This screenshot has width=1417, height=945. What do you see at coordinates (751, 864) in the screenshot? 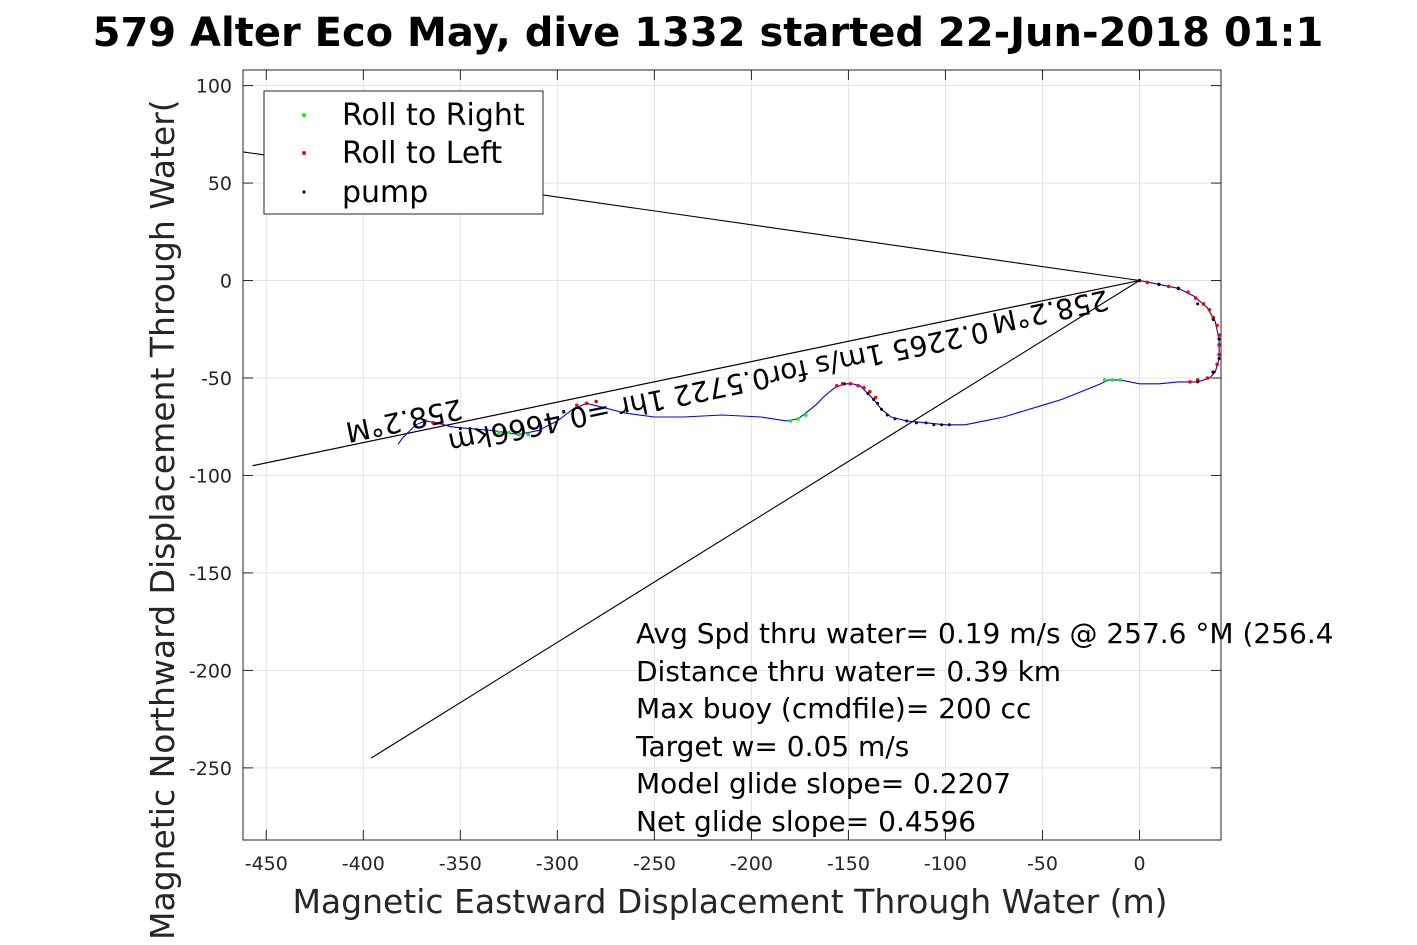
I see `x-tick-label: -200` at bounding box center [751, 864].